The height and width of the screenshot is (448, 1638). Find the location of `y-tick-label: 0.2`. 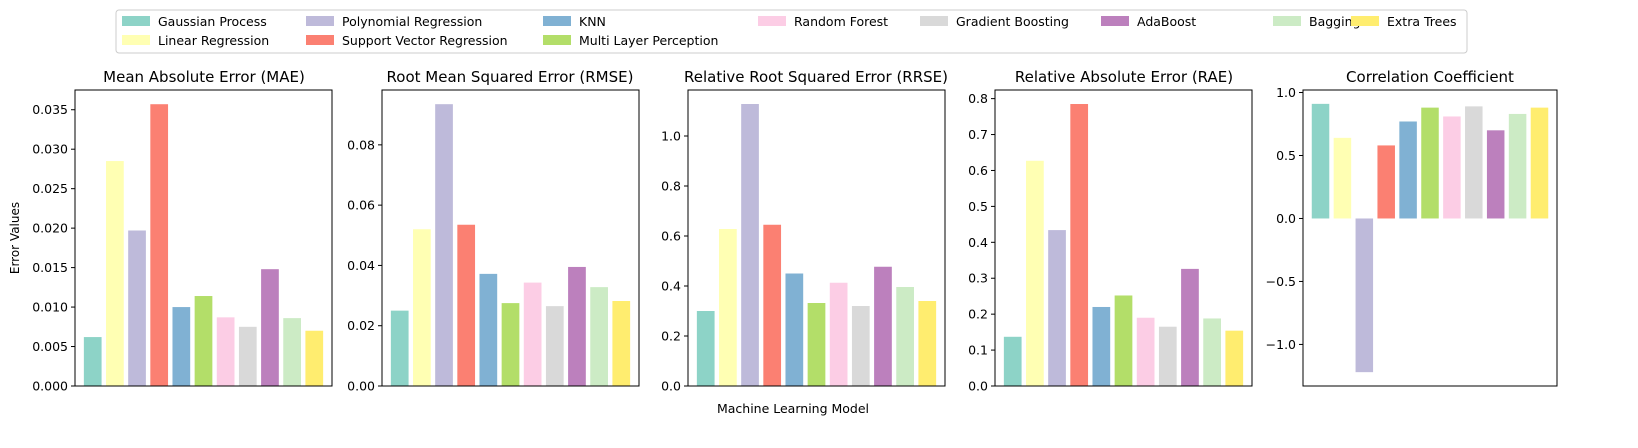

y-tick-label: 0.2 is located at coordinates (671, 336).